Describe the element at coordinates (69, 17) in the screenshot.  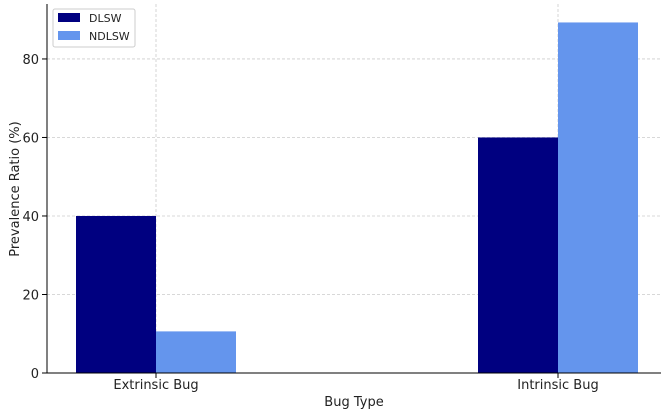
I see `legend-swatch-dlsw` at that location.